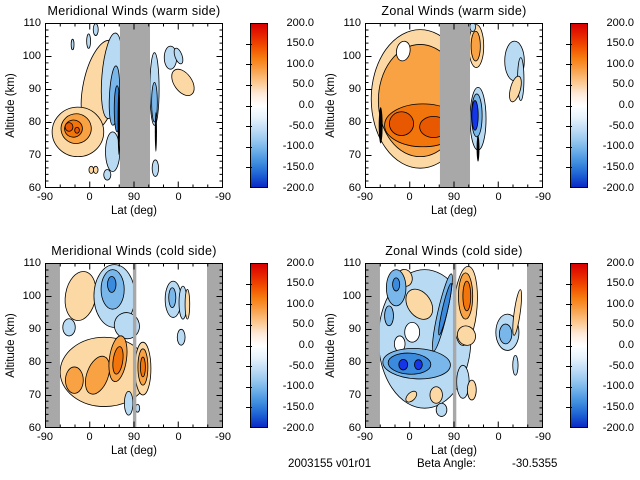 The width and height of the screenshot is (640, 480). I want to click on colorbar-tick-label: 150.0, so click(620, 283).